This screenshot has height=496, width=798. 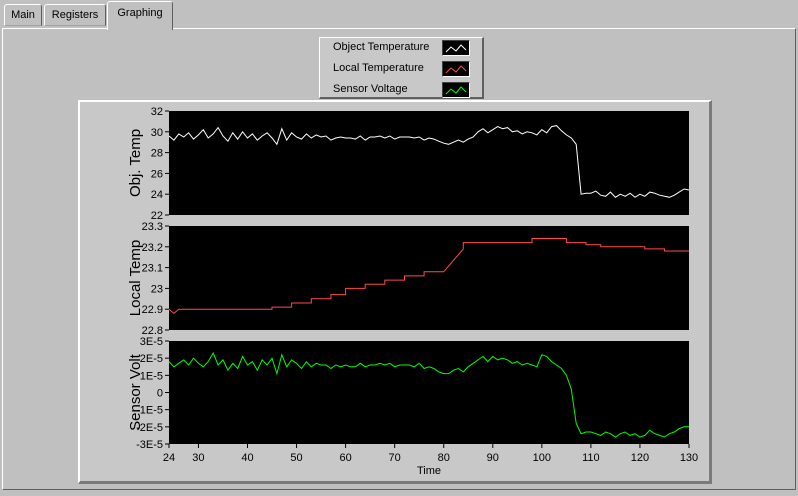 What do you see at coordinates (381, 47) in the screenshot?
I see `legend-label: Object Temperature` at bounding box center [381, 47].